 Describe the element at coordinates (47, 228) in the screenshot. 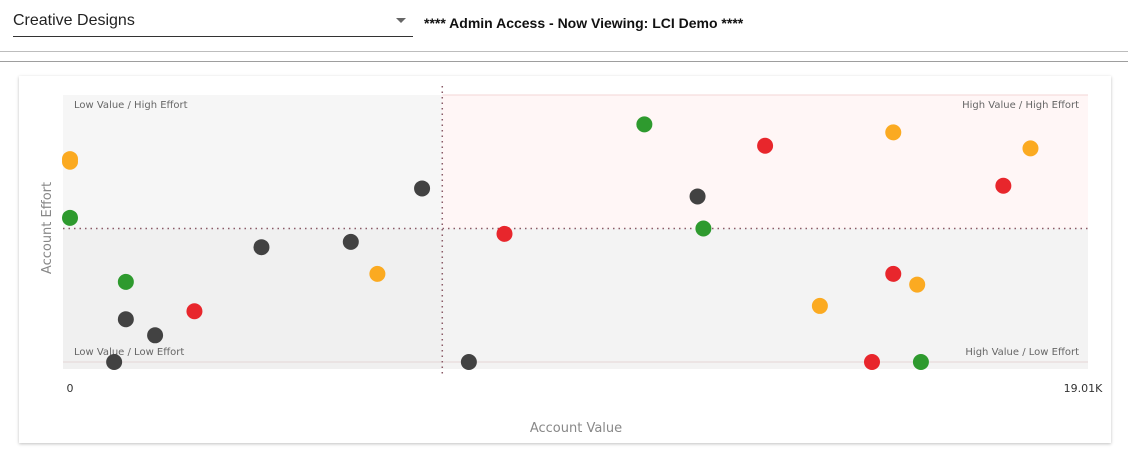

I see `y-axis-title: Account Effort` at that location.